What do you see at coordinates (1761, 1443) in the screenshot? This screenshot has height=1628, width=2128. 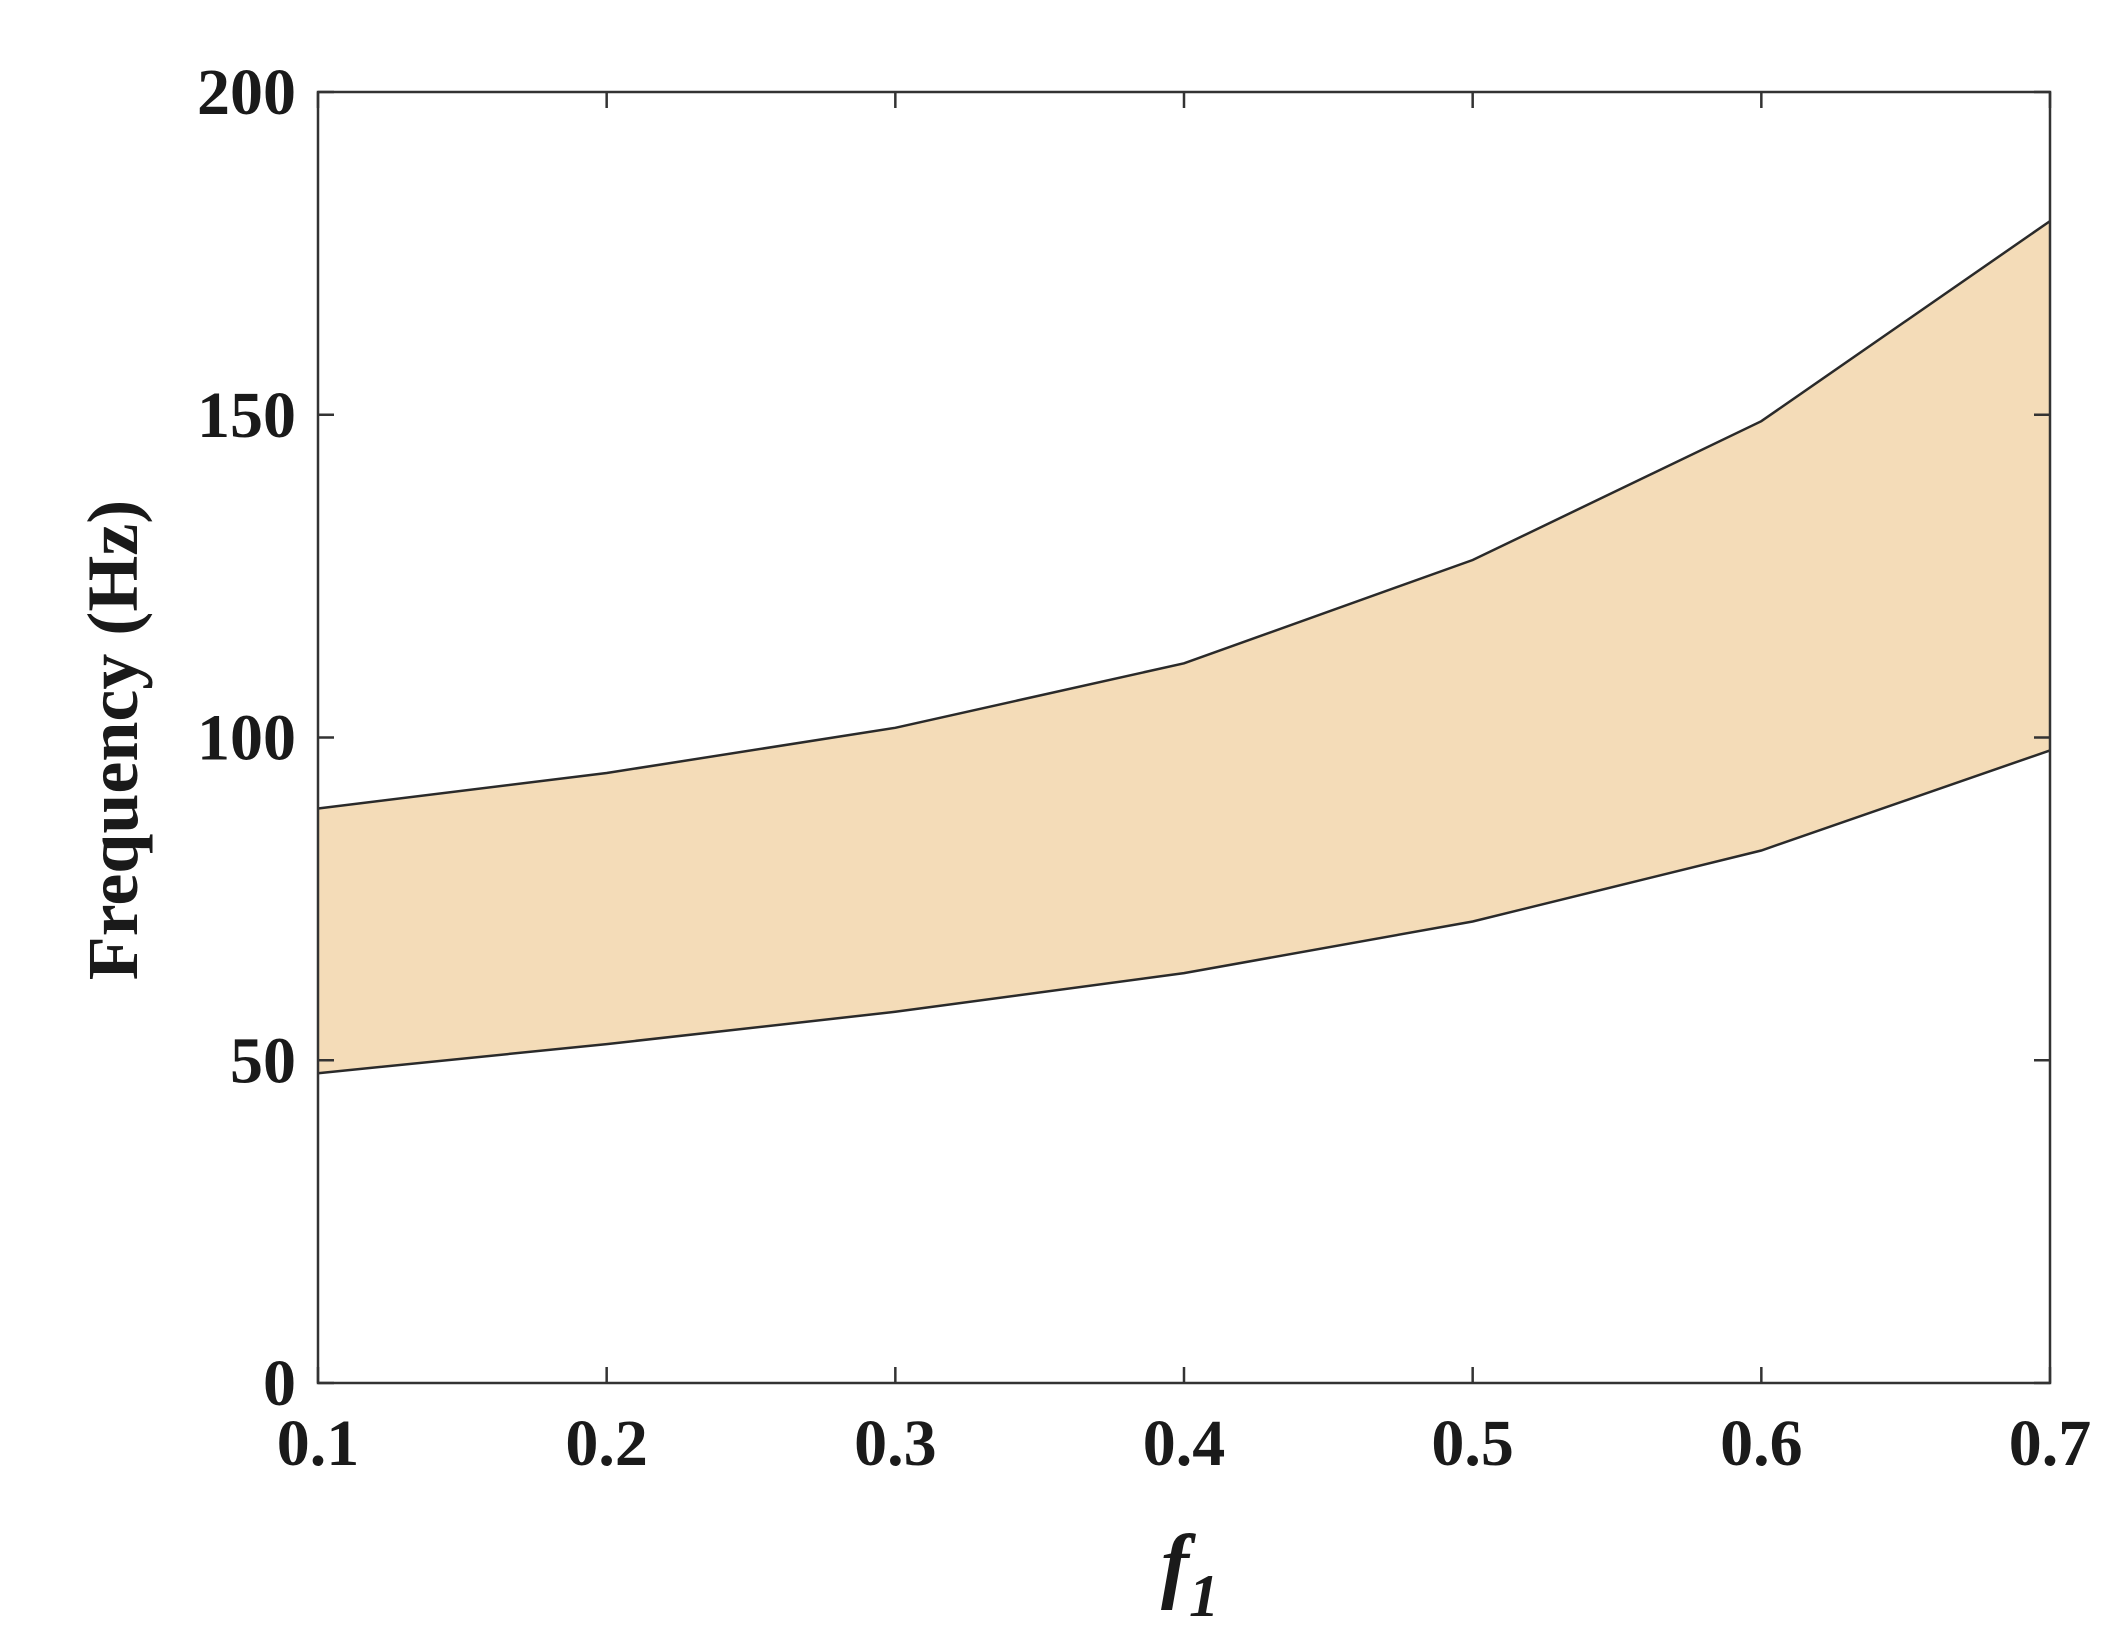 I see `x-tick-label: 0.6` at bounding box center [1761, 1443].